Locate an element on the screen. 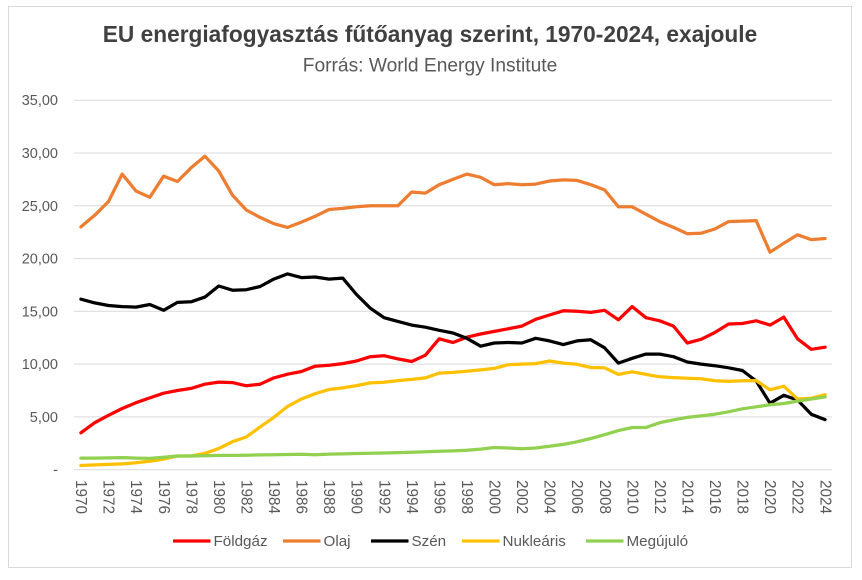  svg-text: 2020 is located at coordinates (769, 497).